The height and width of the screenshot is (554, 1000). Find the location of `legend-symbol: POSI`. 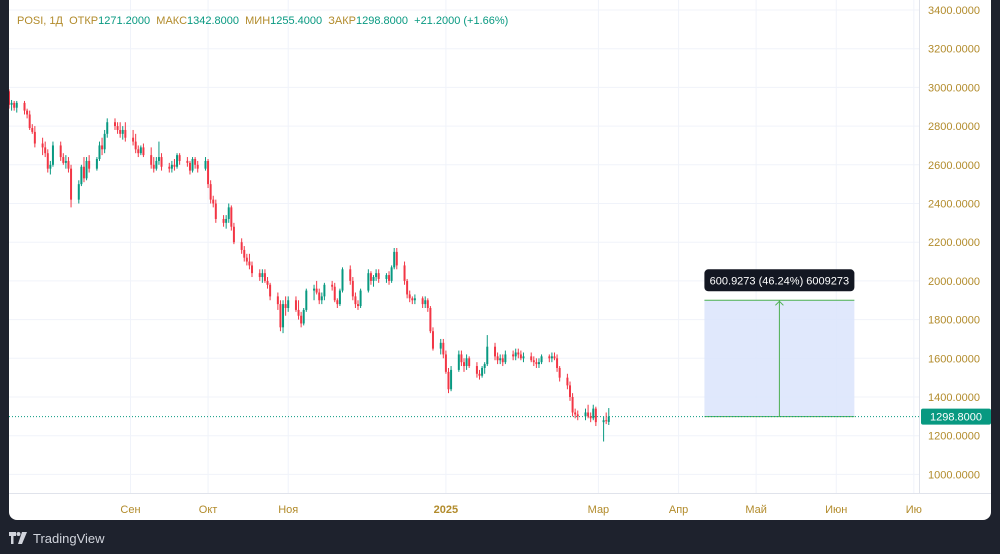

legend-symbol: POSI is located at coordinates (30, 21).